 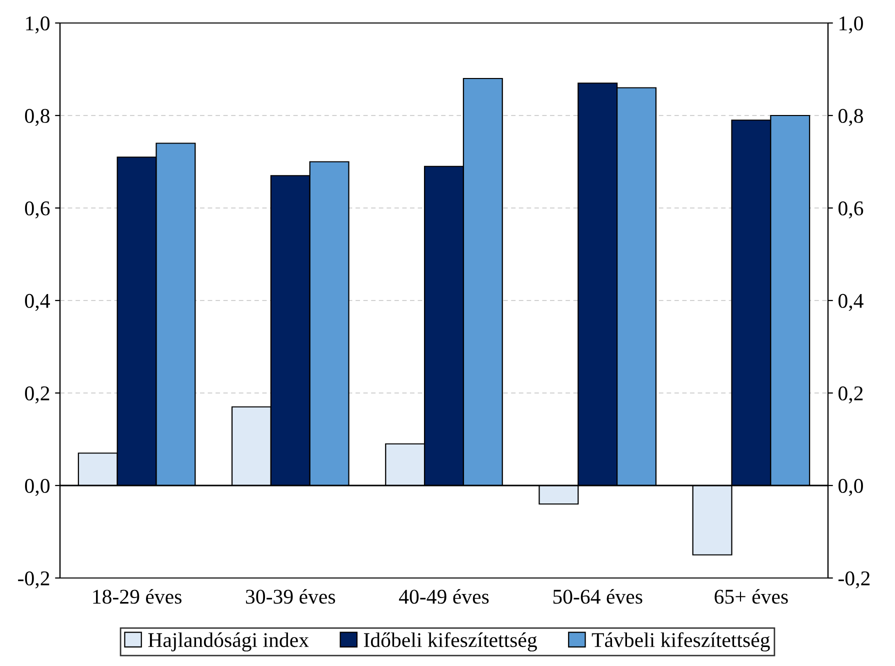 I want to click on y-tick-label: 0,6, so click(x=37, y=209).